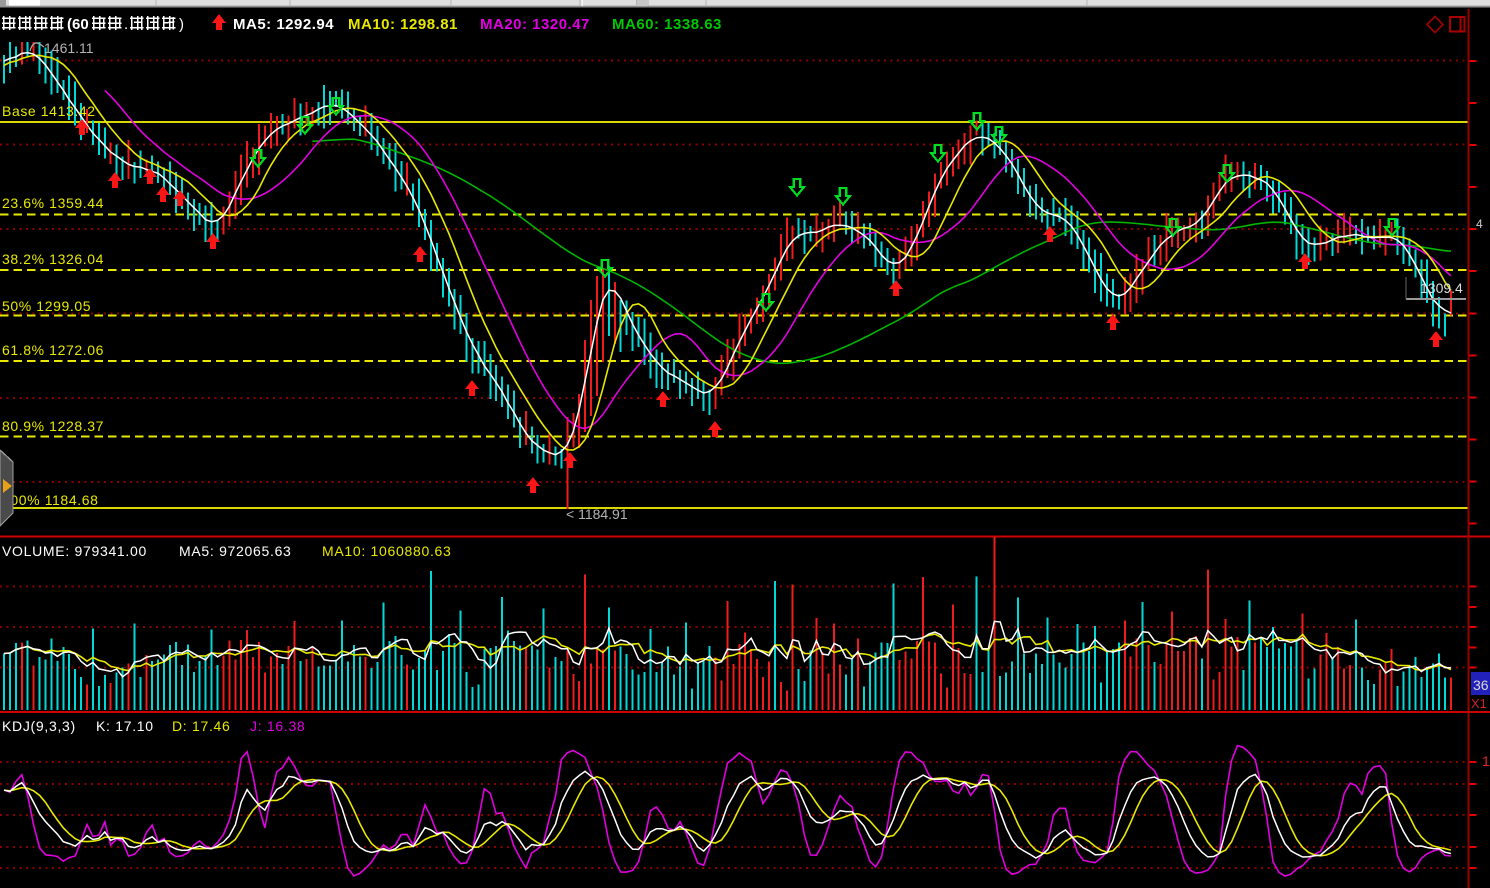  I want to click on svg-text: 38.2% 1326.04, so click(53, 259).